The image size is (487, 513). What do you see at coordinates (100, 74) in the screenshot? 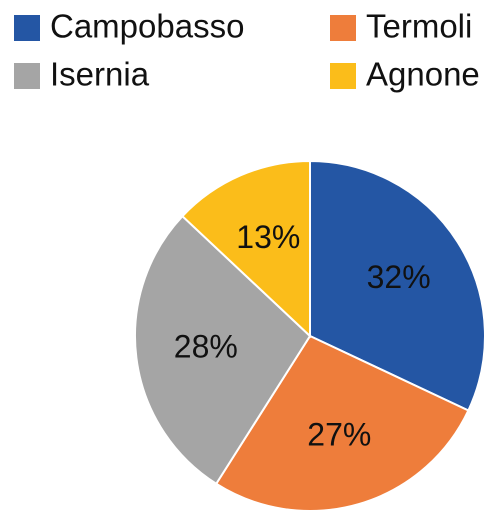
I see `legend-label: Isernia` at bounding box center [100, 74].